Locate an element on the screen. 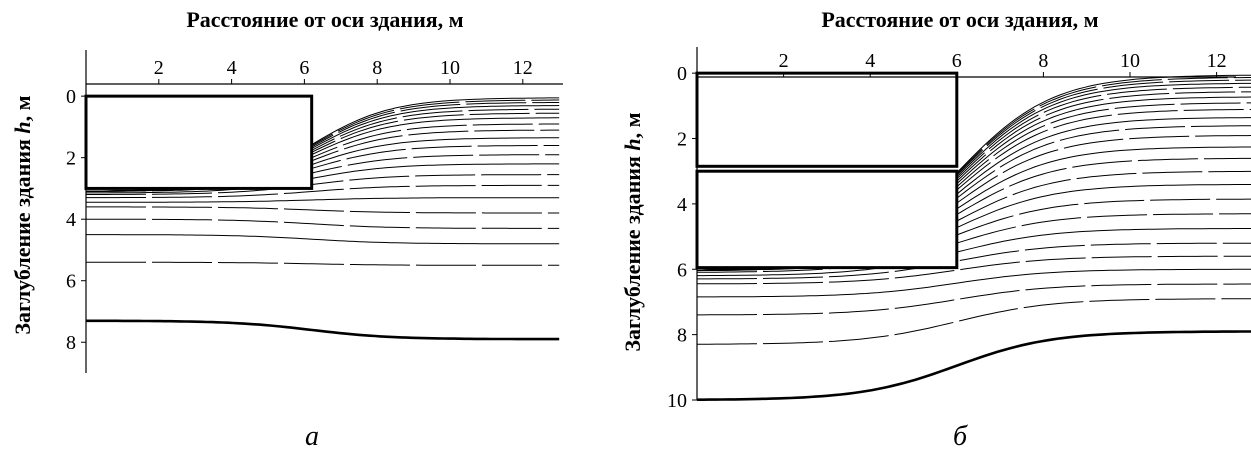 Image resolution: width=1251 pixels, height=461 pixels. panel-caption: б is located at coordinates (960, 436).